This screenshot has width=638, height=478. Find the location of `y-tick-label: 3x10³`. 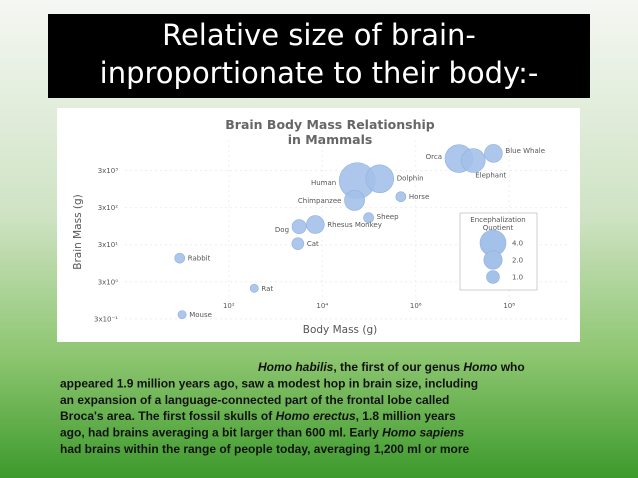

y-tick-label: 3x10³ is located at coordinates (108, 171).